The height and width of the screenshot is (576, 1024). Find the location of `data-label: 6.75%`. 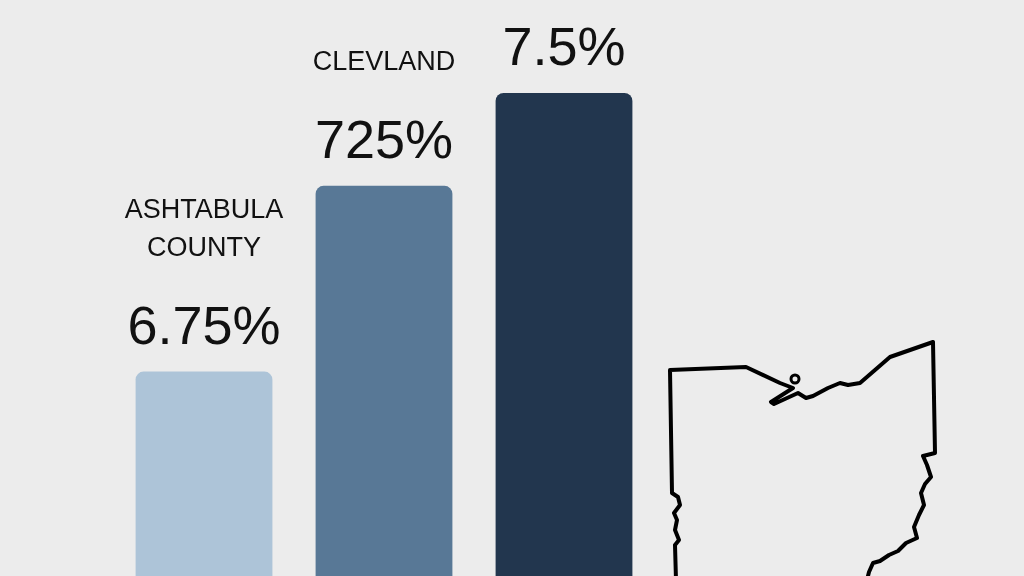

data-label: 6.75% is located at coordinates (204, 324).